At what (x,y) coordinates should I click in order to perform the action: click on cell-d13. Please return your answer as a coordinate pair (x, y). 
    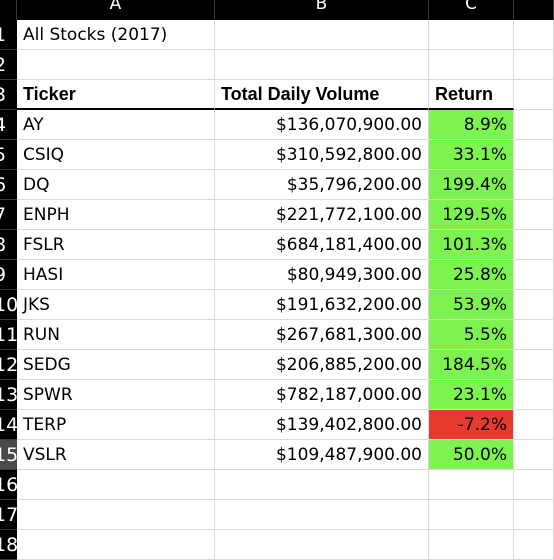
    Looking at the image, I should click on (534, 395).